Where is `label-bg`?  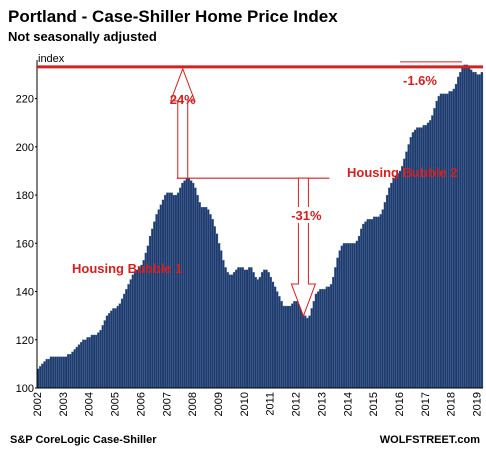 label-bg is located at coordinates (303, 215).